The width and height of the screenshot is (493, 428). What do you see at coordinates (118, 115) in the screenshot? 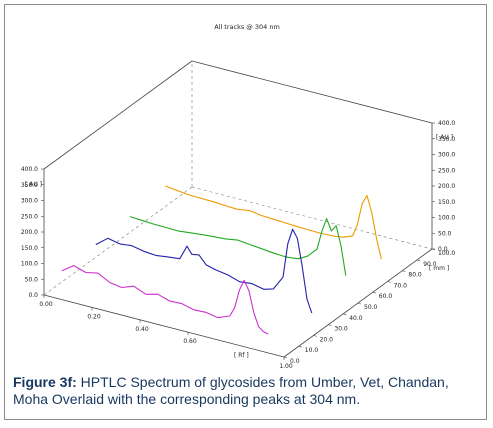
I see `left-top-edge` at bounding box center [118, 115].